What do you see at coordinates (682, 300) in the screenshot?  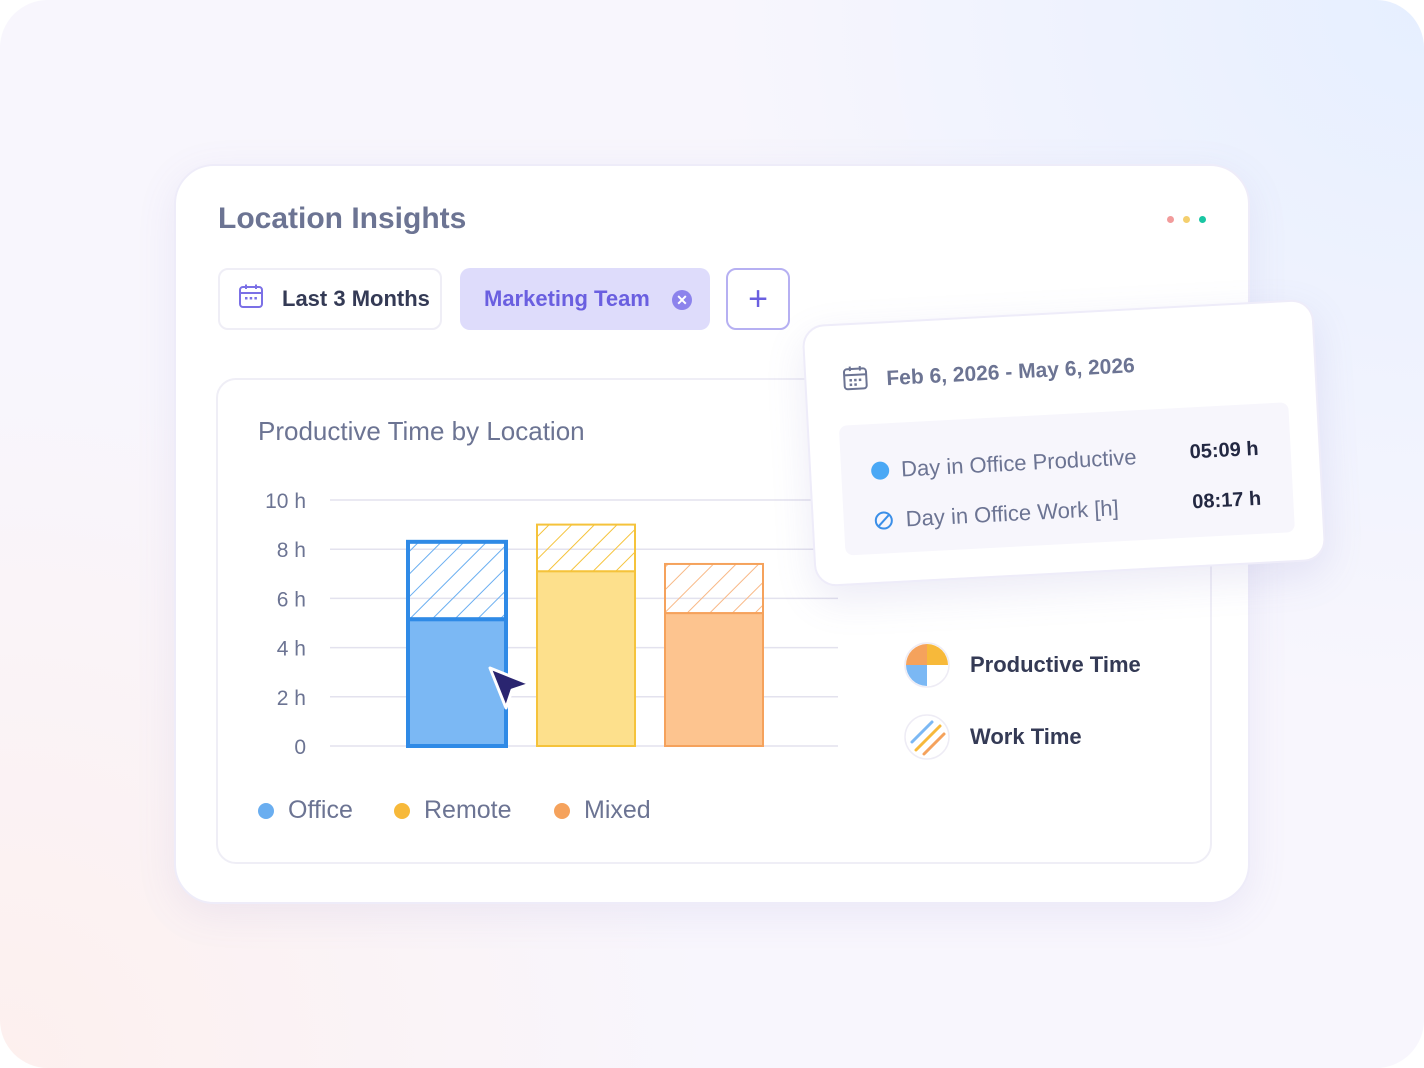 I see `close-circle-icon: ✕` at bounding box center [682, 300].